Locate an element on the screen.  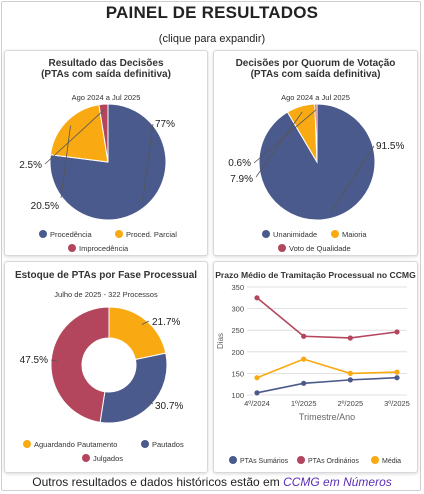
legend-marker-ptas-ordinarios is located at coordinates (301, 460).